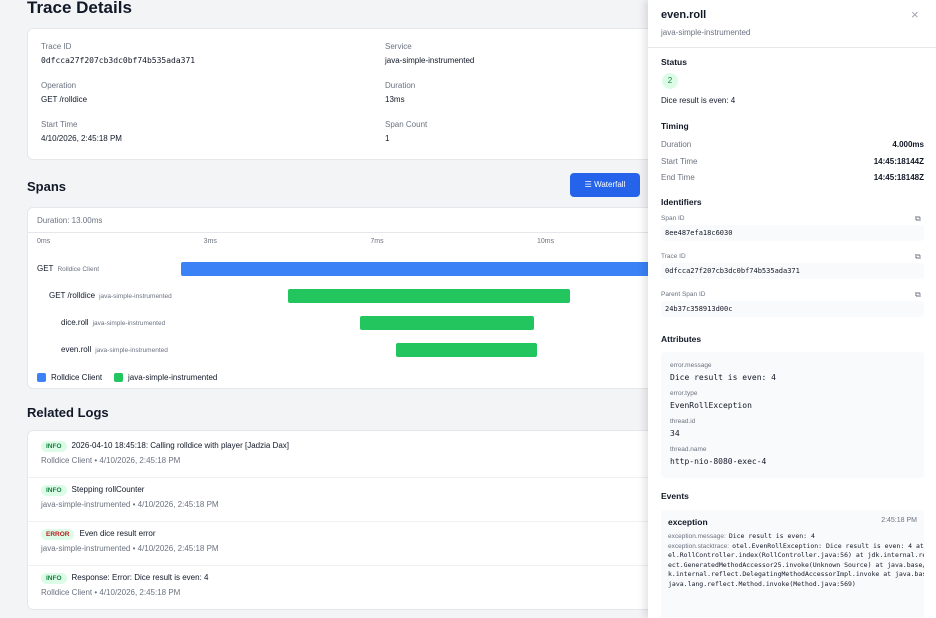  Describe the element at coordinates (406, 124) in the screenshot. I see `field-label: Span Count` at that location.